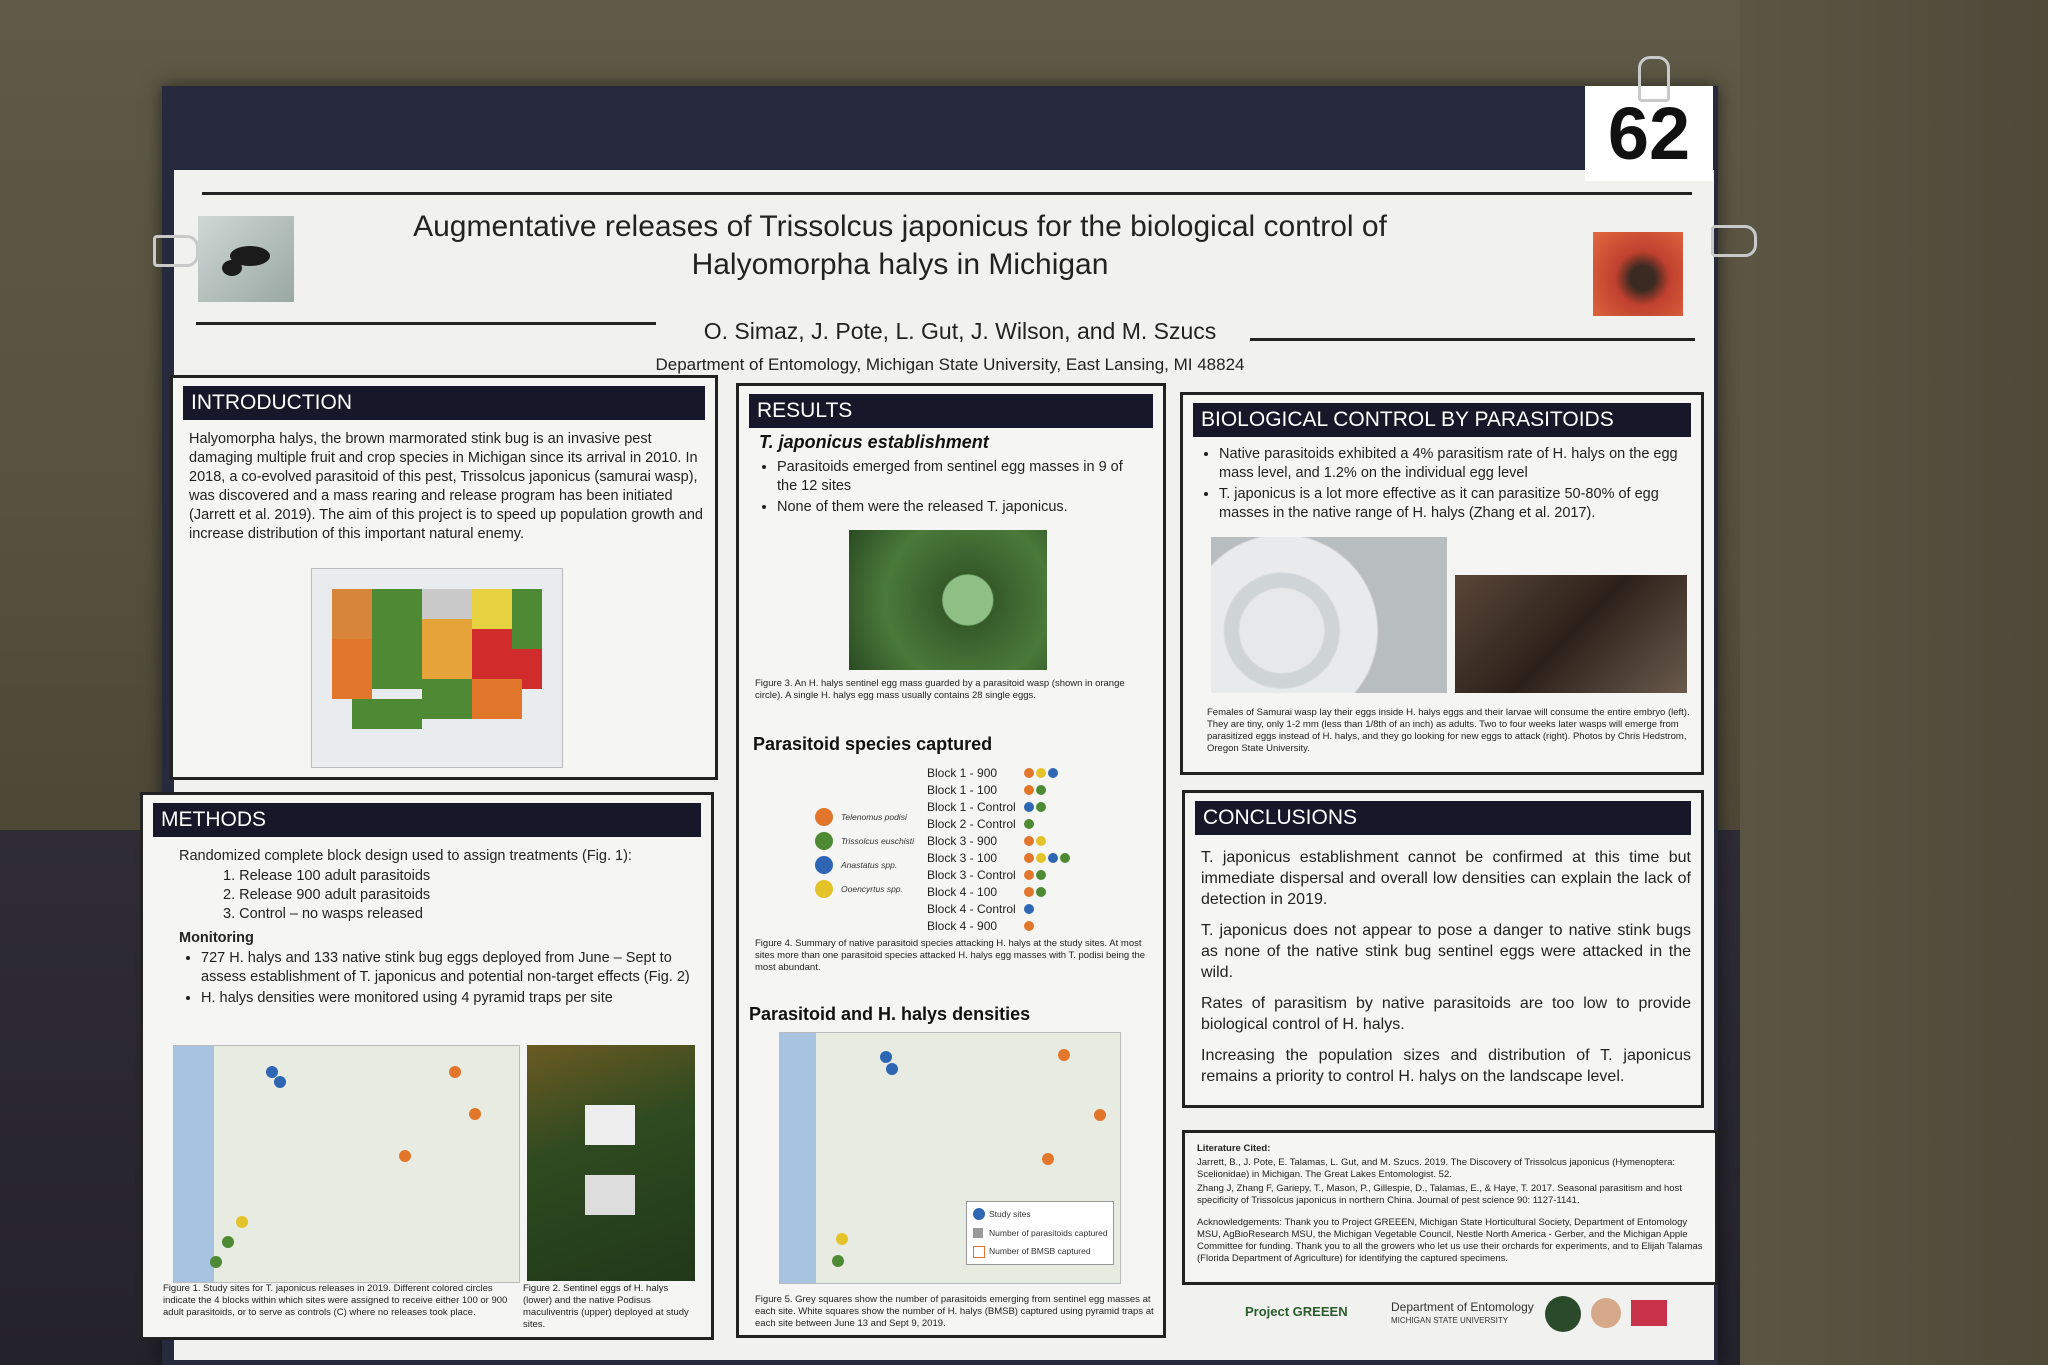 The width and height of the screenshot is (2048, 1365). I want to click on species-heading: Parasitoid species captured, so click(873, 744).